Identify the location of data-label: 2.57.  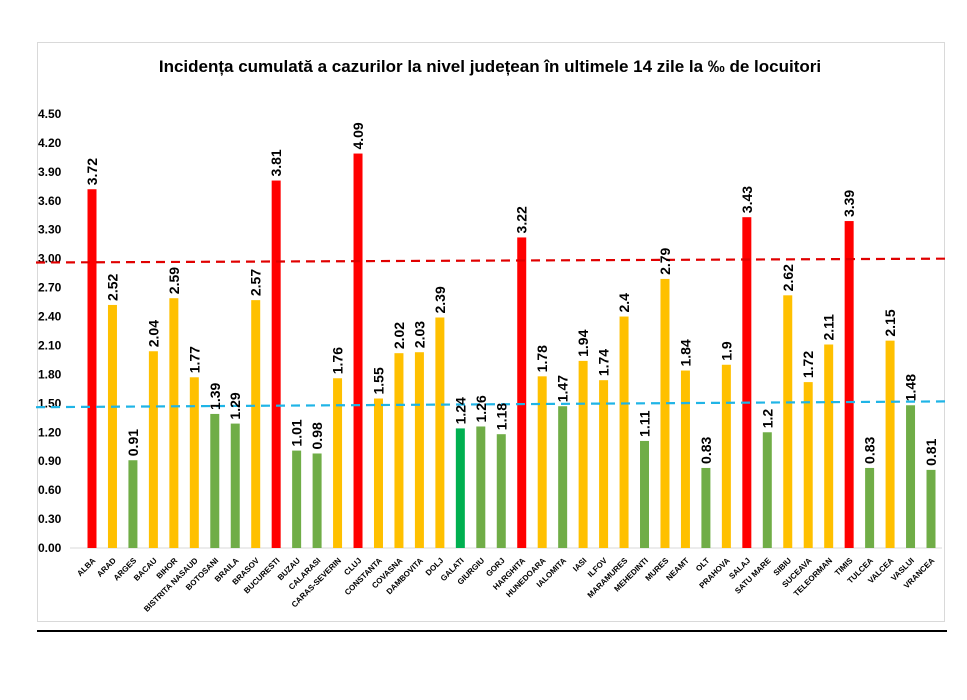
(256, 282).